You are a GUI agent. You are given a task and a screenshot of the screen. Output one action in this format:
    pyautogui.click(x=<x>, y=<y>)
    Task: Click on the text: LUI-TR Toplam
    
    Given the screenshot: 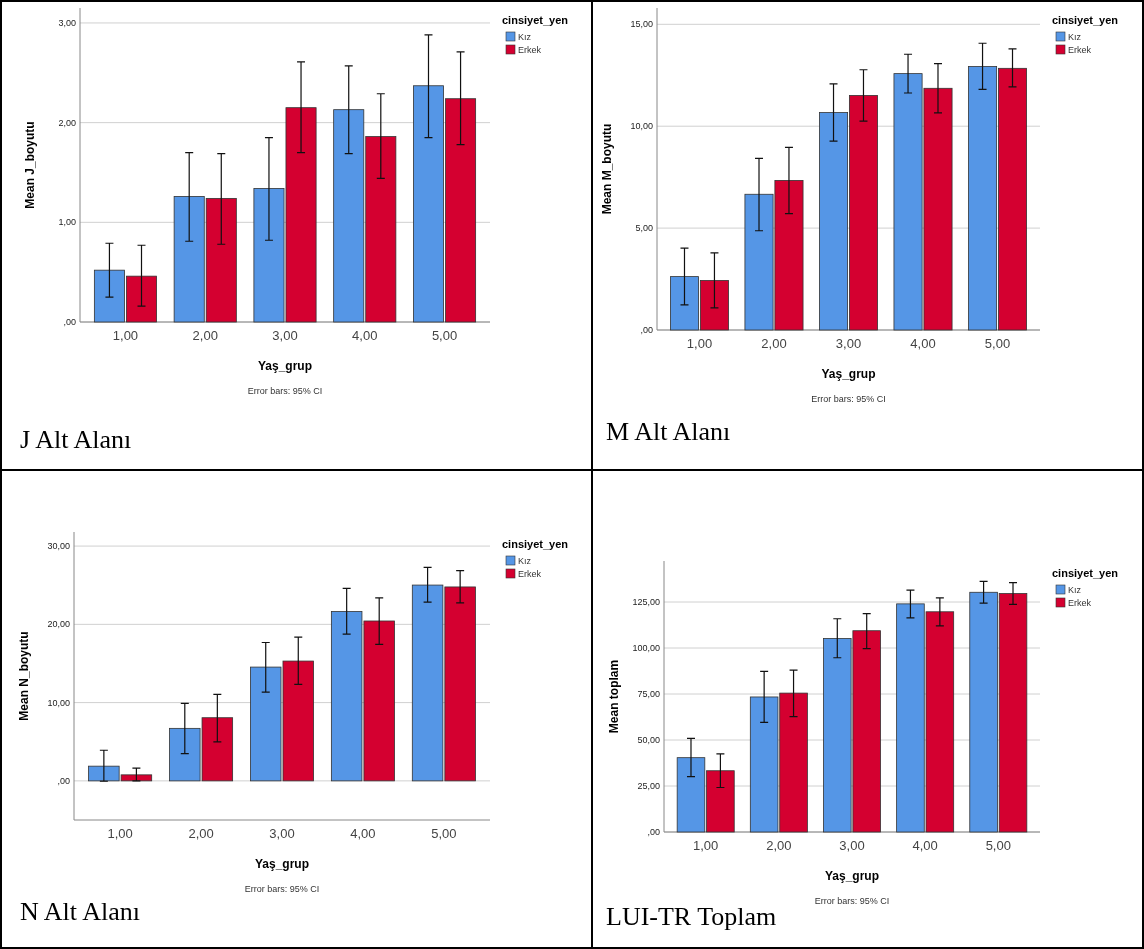 What is the action you would take?
    pyautogui.click(x=691, y=916)
    